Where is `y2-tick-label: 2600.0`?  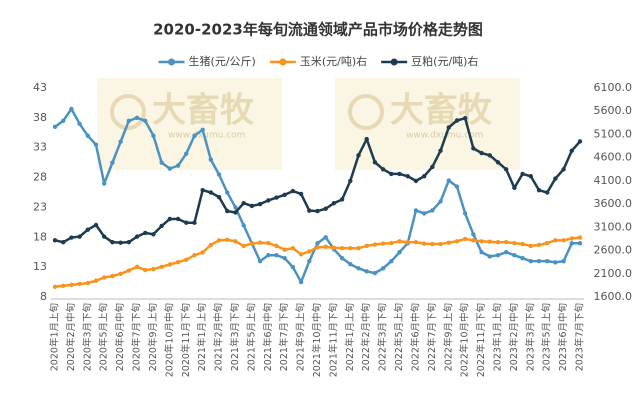 y2-tick-label: 2600.0 is located at coordinates (613, 250).